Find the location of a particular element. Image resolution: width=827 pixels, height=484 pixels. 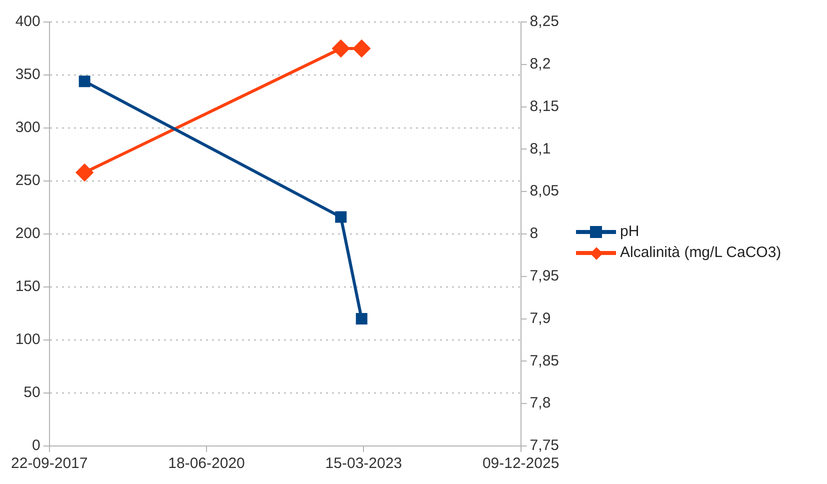

y-tick-label: 100 is located at coordinates (27, 339).